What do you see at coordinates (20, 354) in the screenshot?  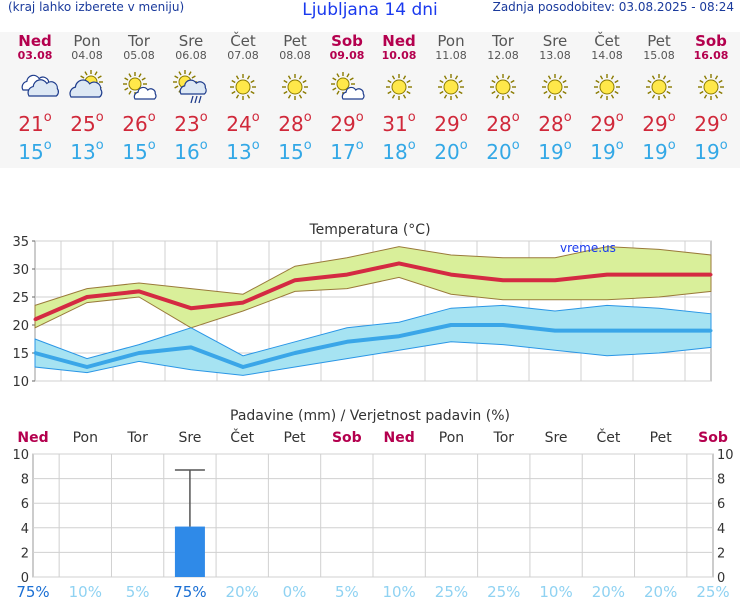 I see `y-tick-label: 15` at bounding box center [20, 354].